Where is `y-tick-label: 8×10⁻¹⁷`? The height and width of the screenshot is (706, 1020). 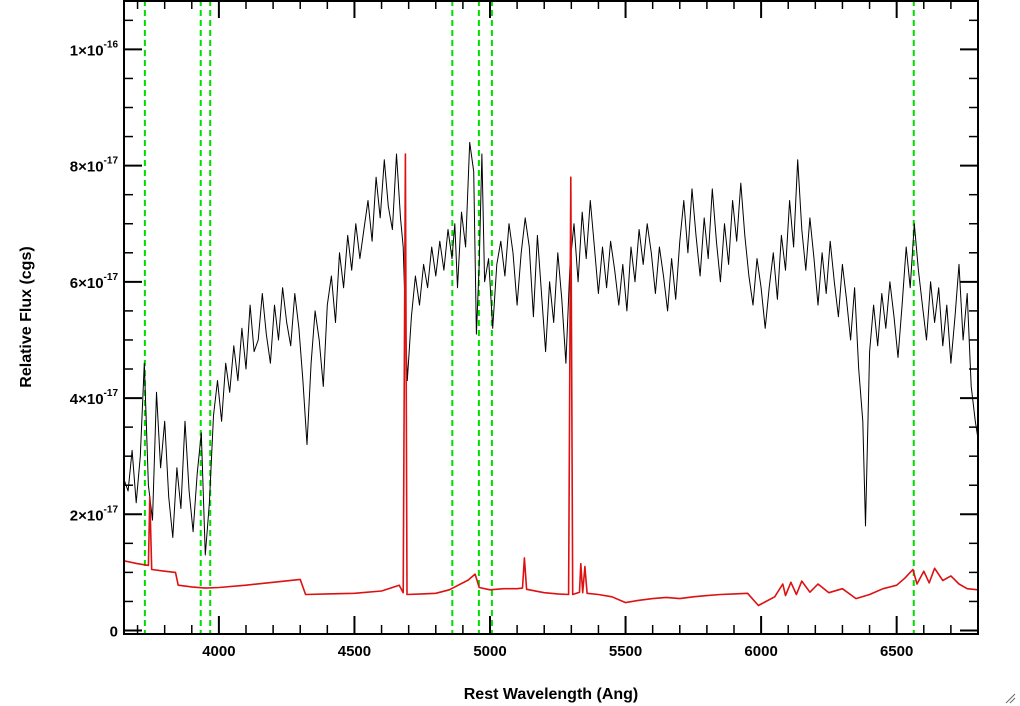 y-tick-label: 8×10⁻¹⁷ is located at coordinates (94, 166).